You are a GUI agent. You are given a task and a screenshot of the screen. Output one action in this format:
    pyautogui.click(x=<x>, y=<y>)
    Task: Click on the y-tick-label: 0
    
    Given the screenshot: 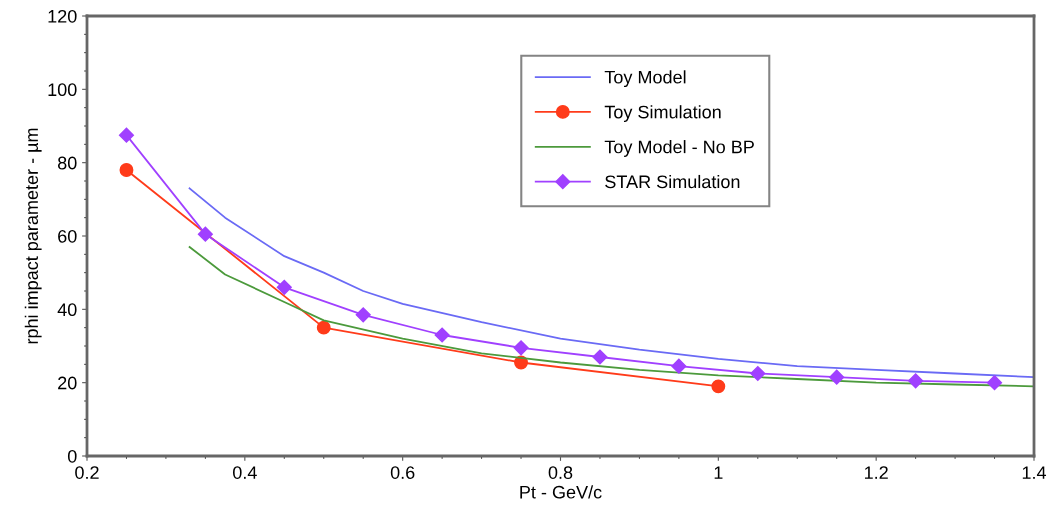 What is the action you would take?
    pyautogui.click(x=72, y=456)
    